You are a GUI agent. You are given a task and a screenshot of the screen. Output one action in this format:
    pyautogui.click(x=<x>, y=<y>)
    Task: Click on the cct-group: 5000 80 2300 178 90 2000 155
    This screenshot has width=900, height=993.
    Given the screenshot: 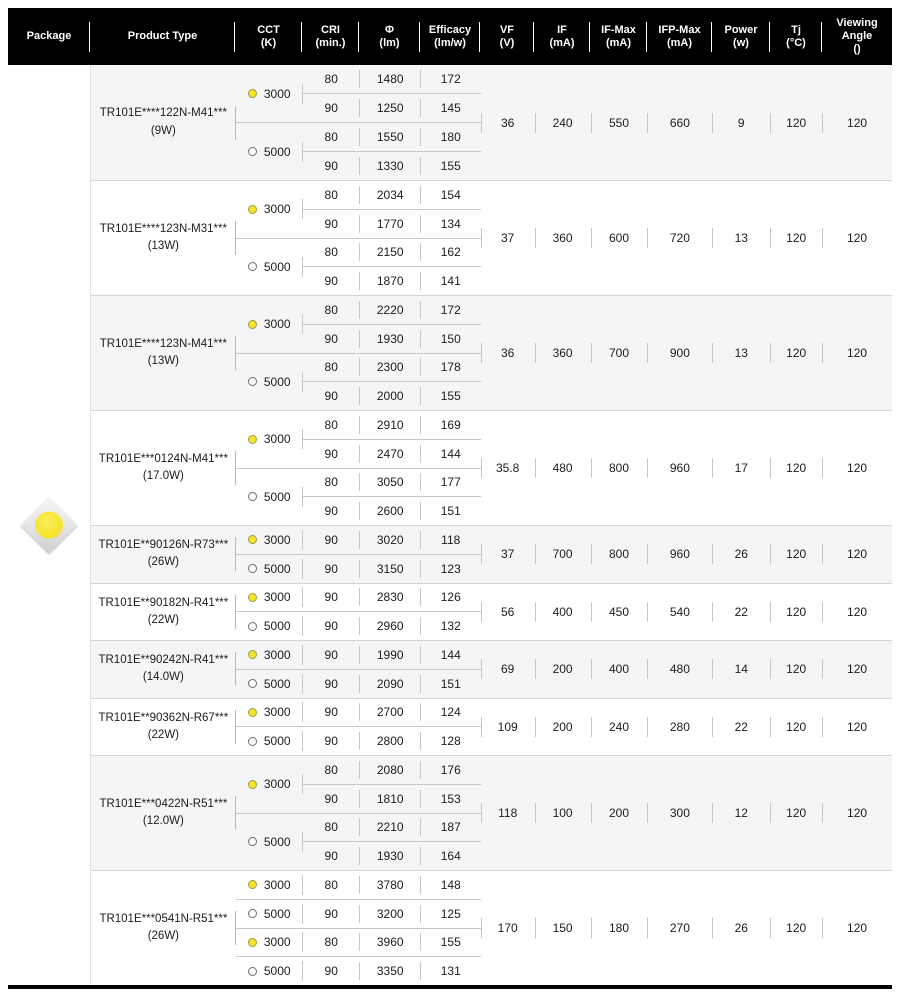 What is the action you would take?
    pyautogui.click(x=358, y=381)
    